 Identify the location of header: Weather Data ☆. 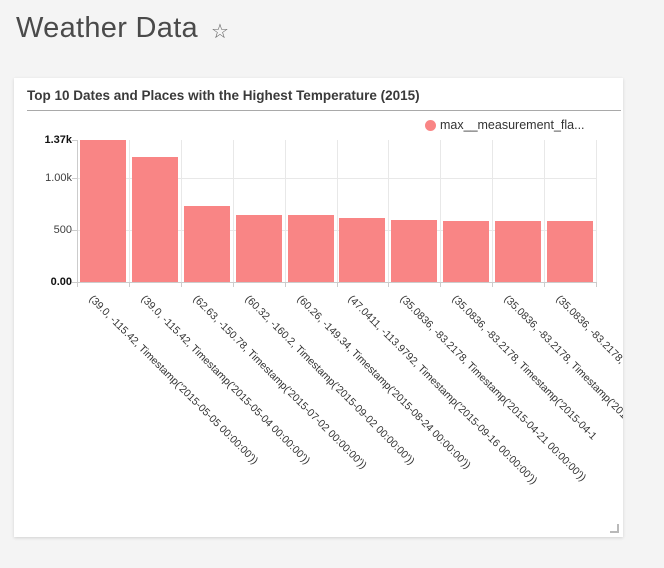
(122, 28).